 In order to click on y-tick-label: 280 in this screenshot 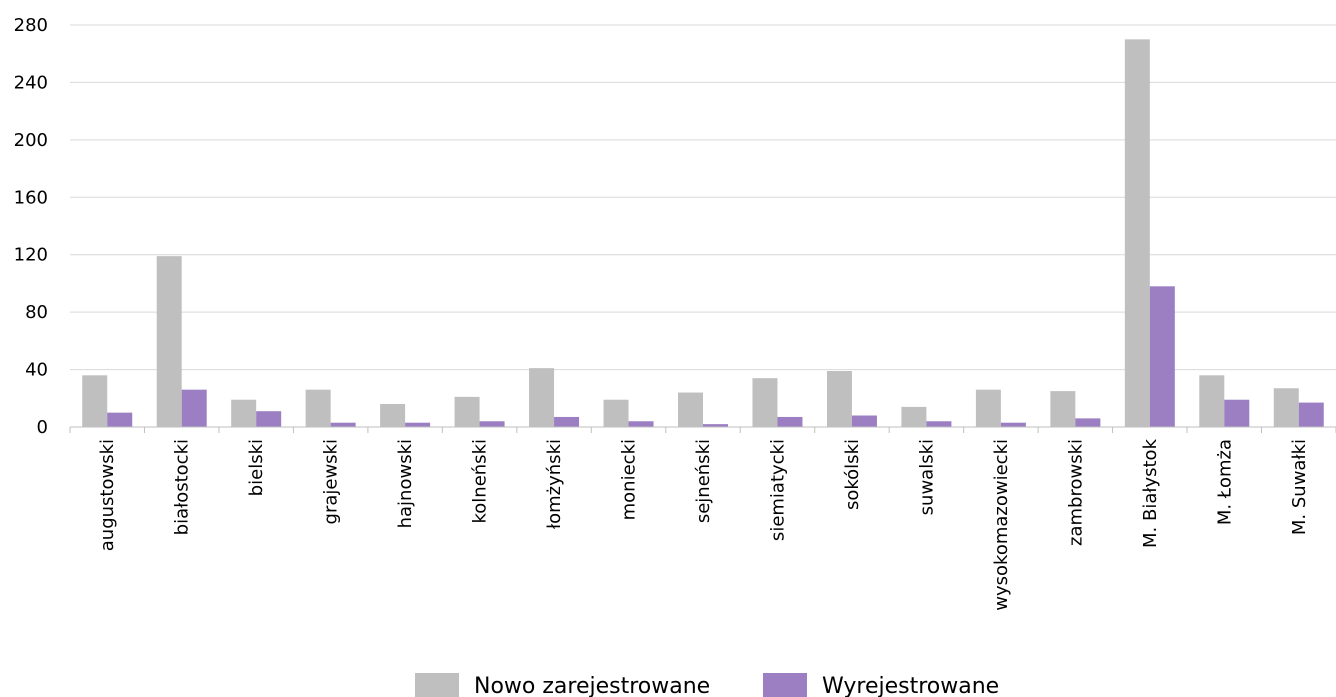, I will do `click(31, 25)`.